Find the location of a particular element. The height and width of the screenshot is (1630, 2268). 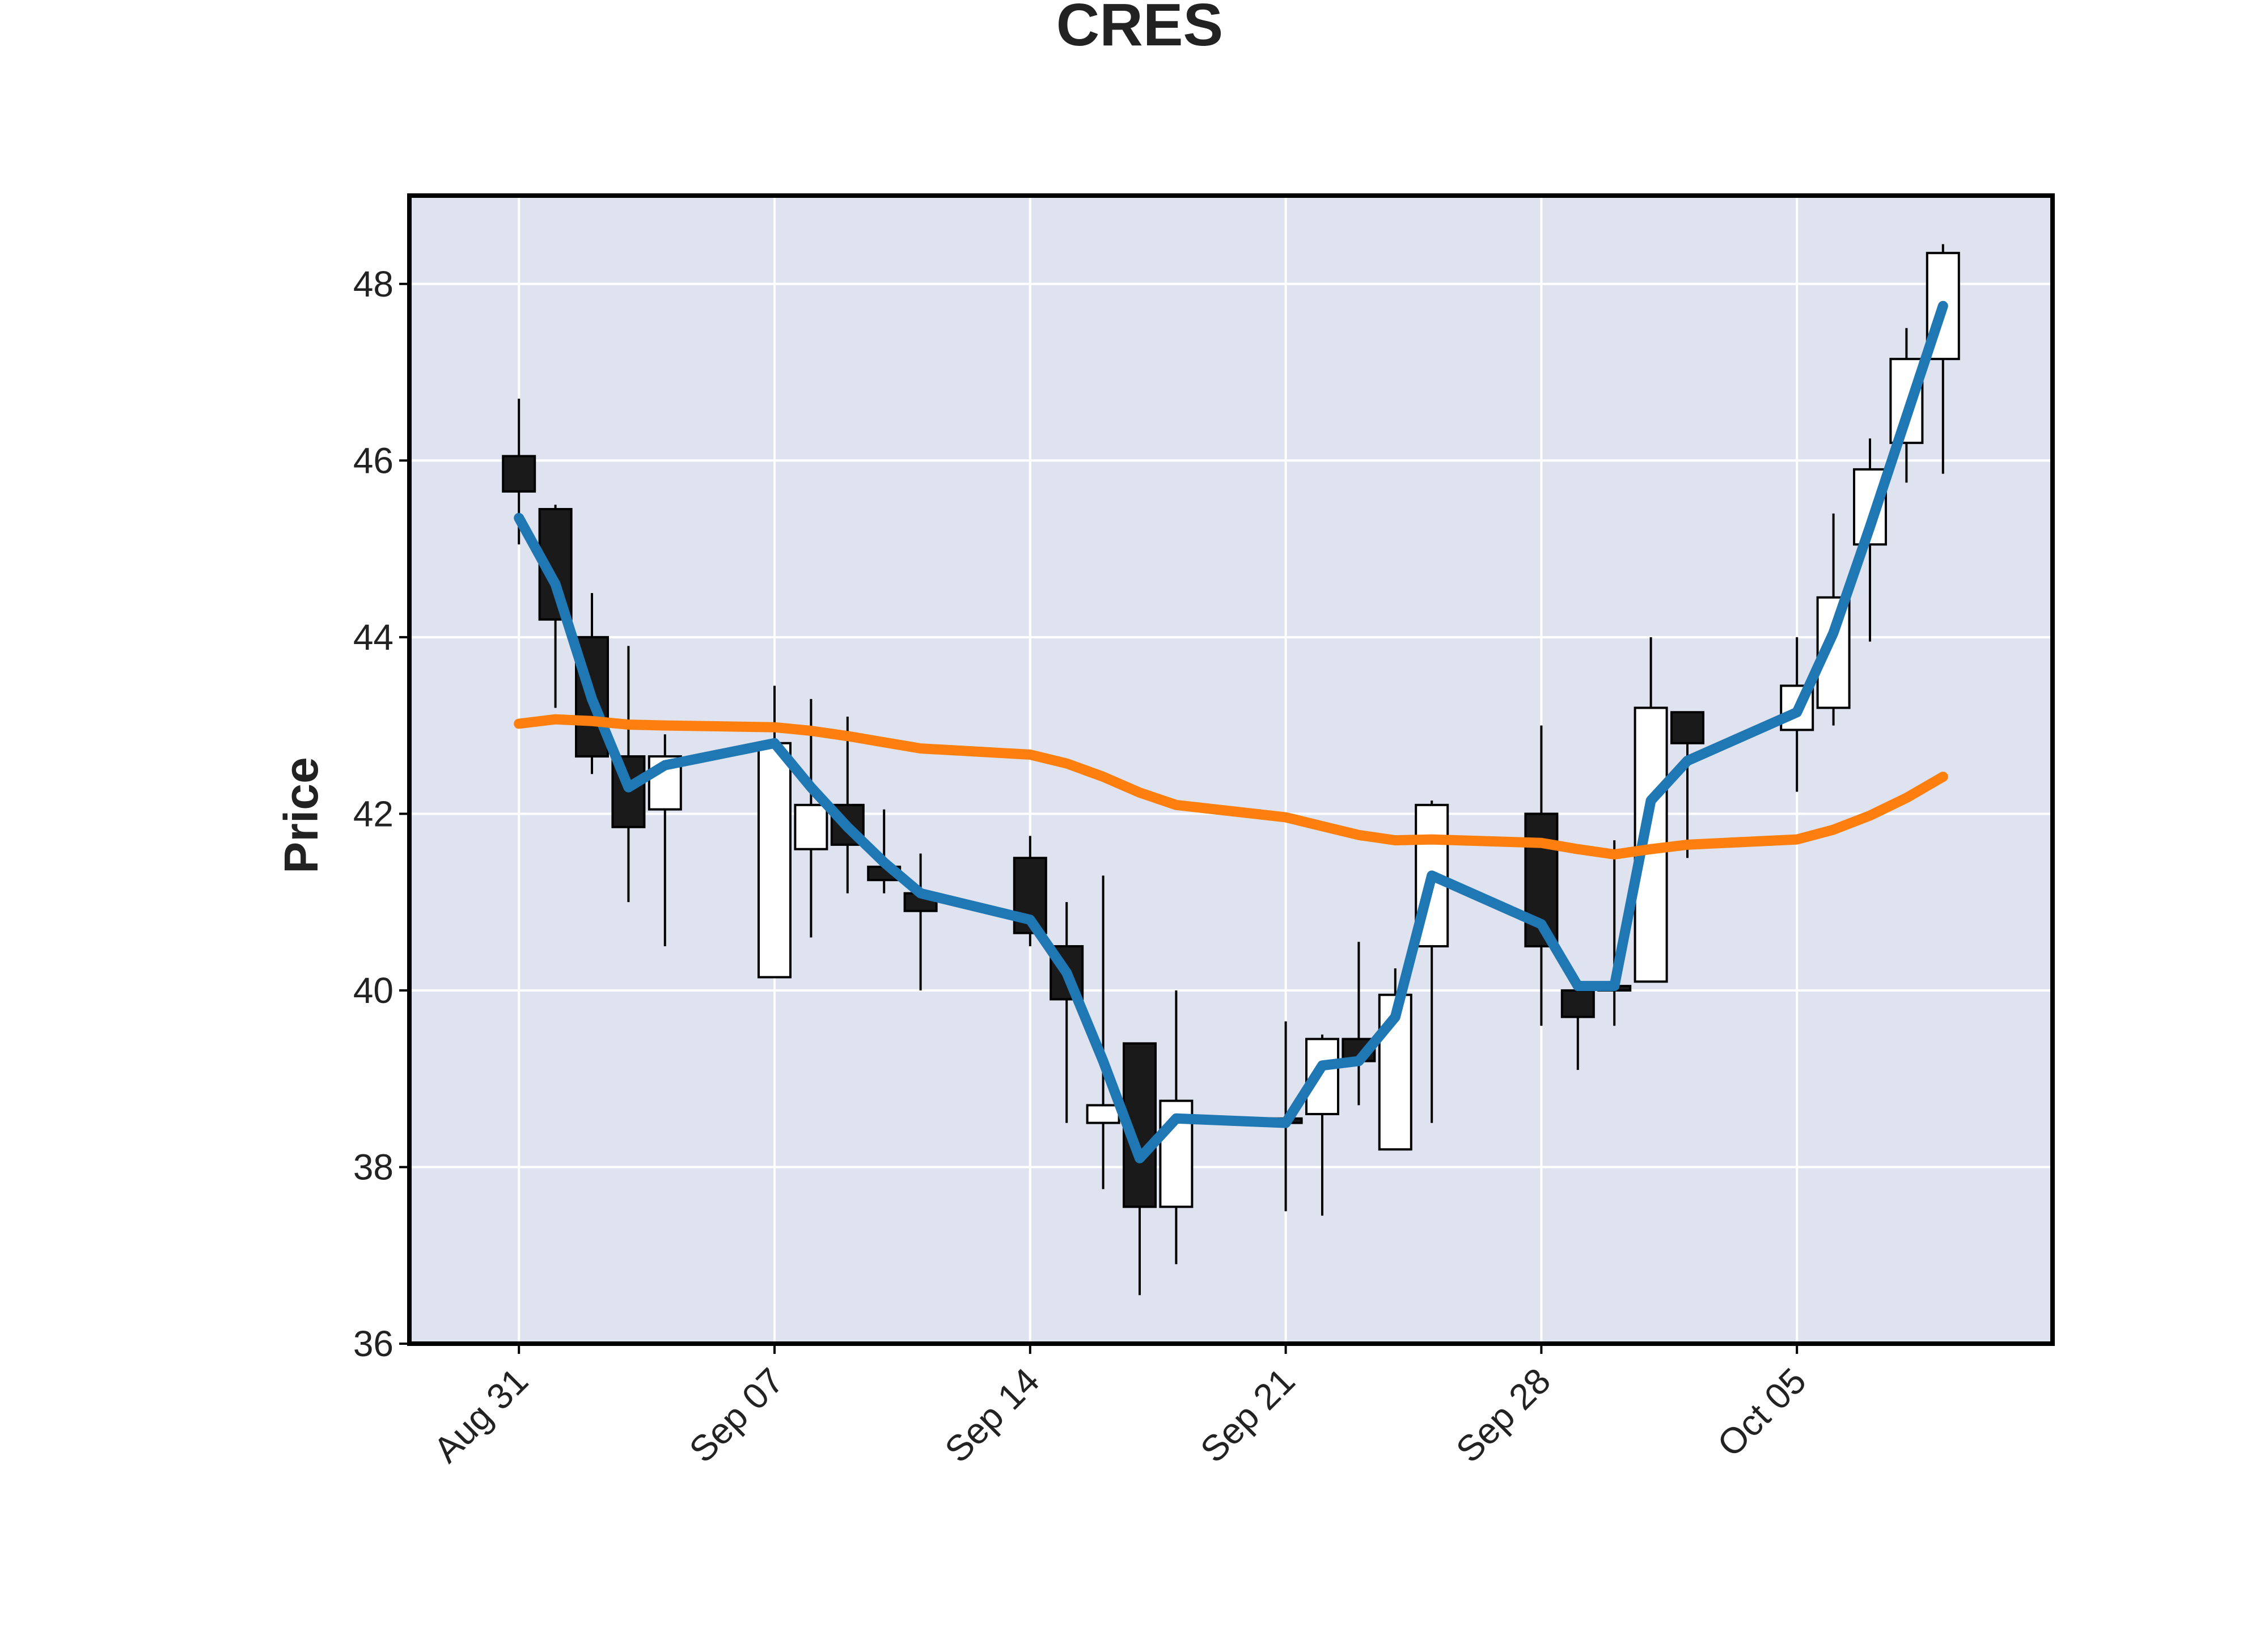

x-tick-label: Sep 07 is located at coordinates (737, 1415).